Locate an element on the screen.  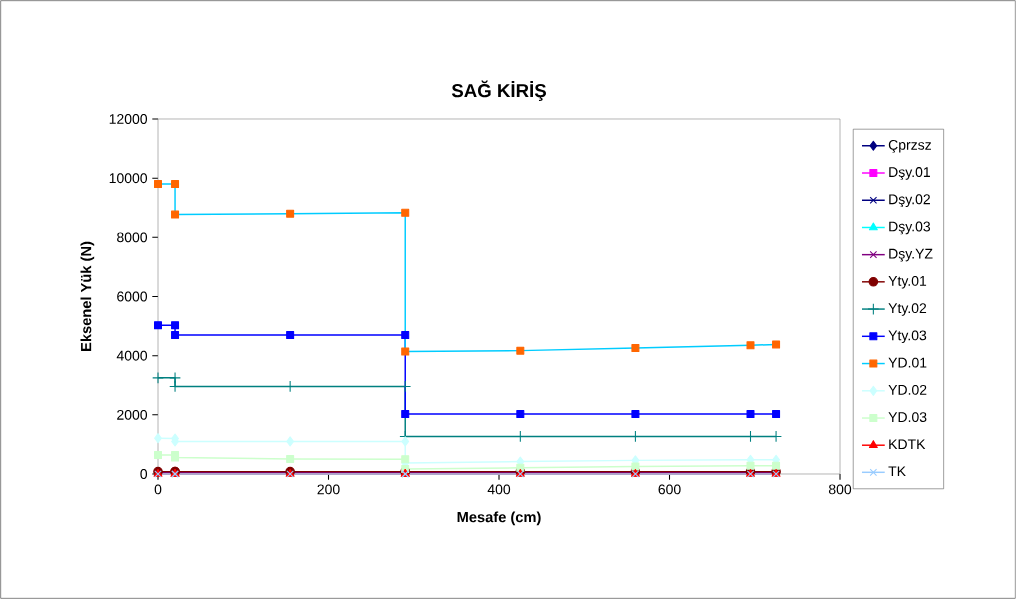
y-tick-label: 0 is located at coordinates (144, 474).